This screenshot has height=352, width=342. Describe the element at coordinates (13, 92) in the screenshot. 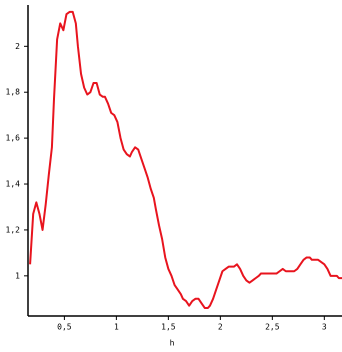

I see `y-tick-label: 1,8` at that location.